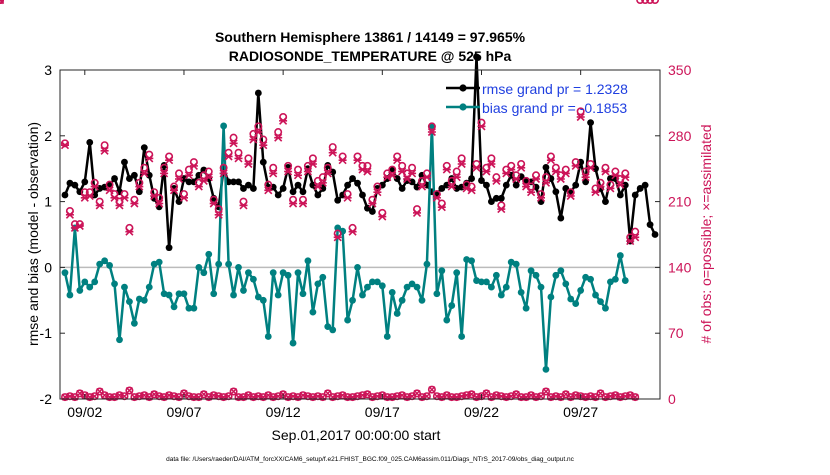 This screenshot has height=475, width=830. What do you see at coordinates (680, 70) in the screenshot?
I see `y-right-tick-label: 350` at bounding box center [680, 70].